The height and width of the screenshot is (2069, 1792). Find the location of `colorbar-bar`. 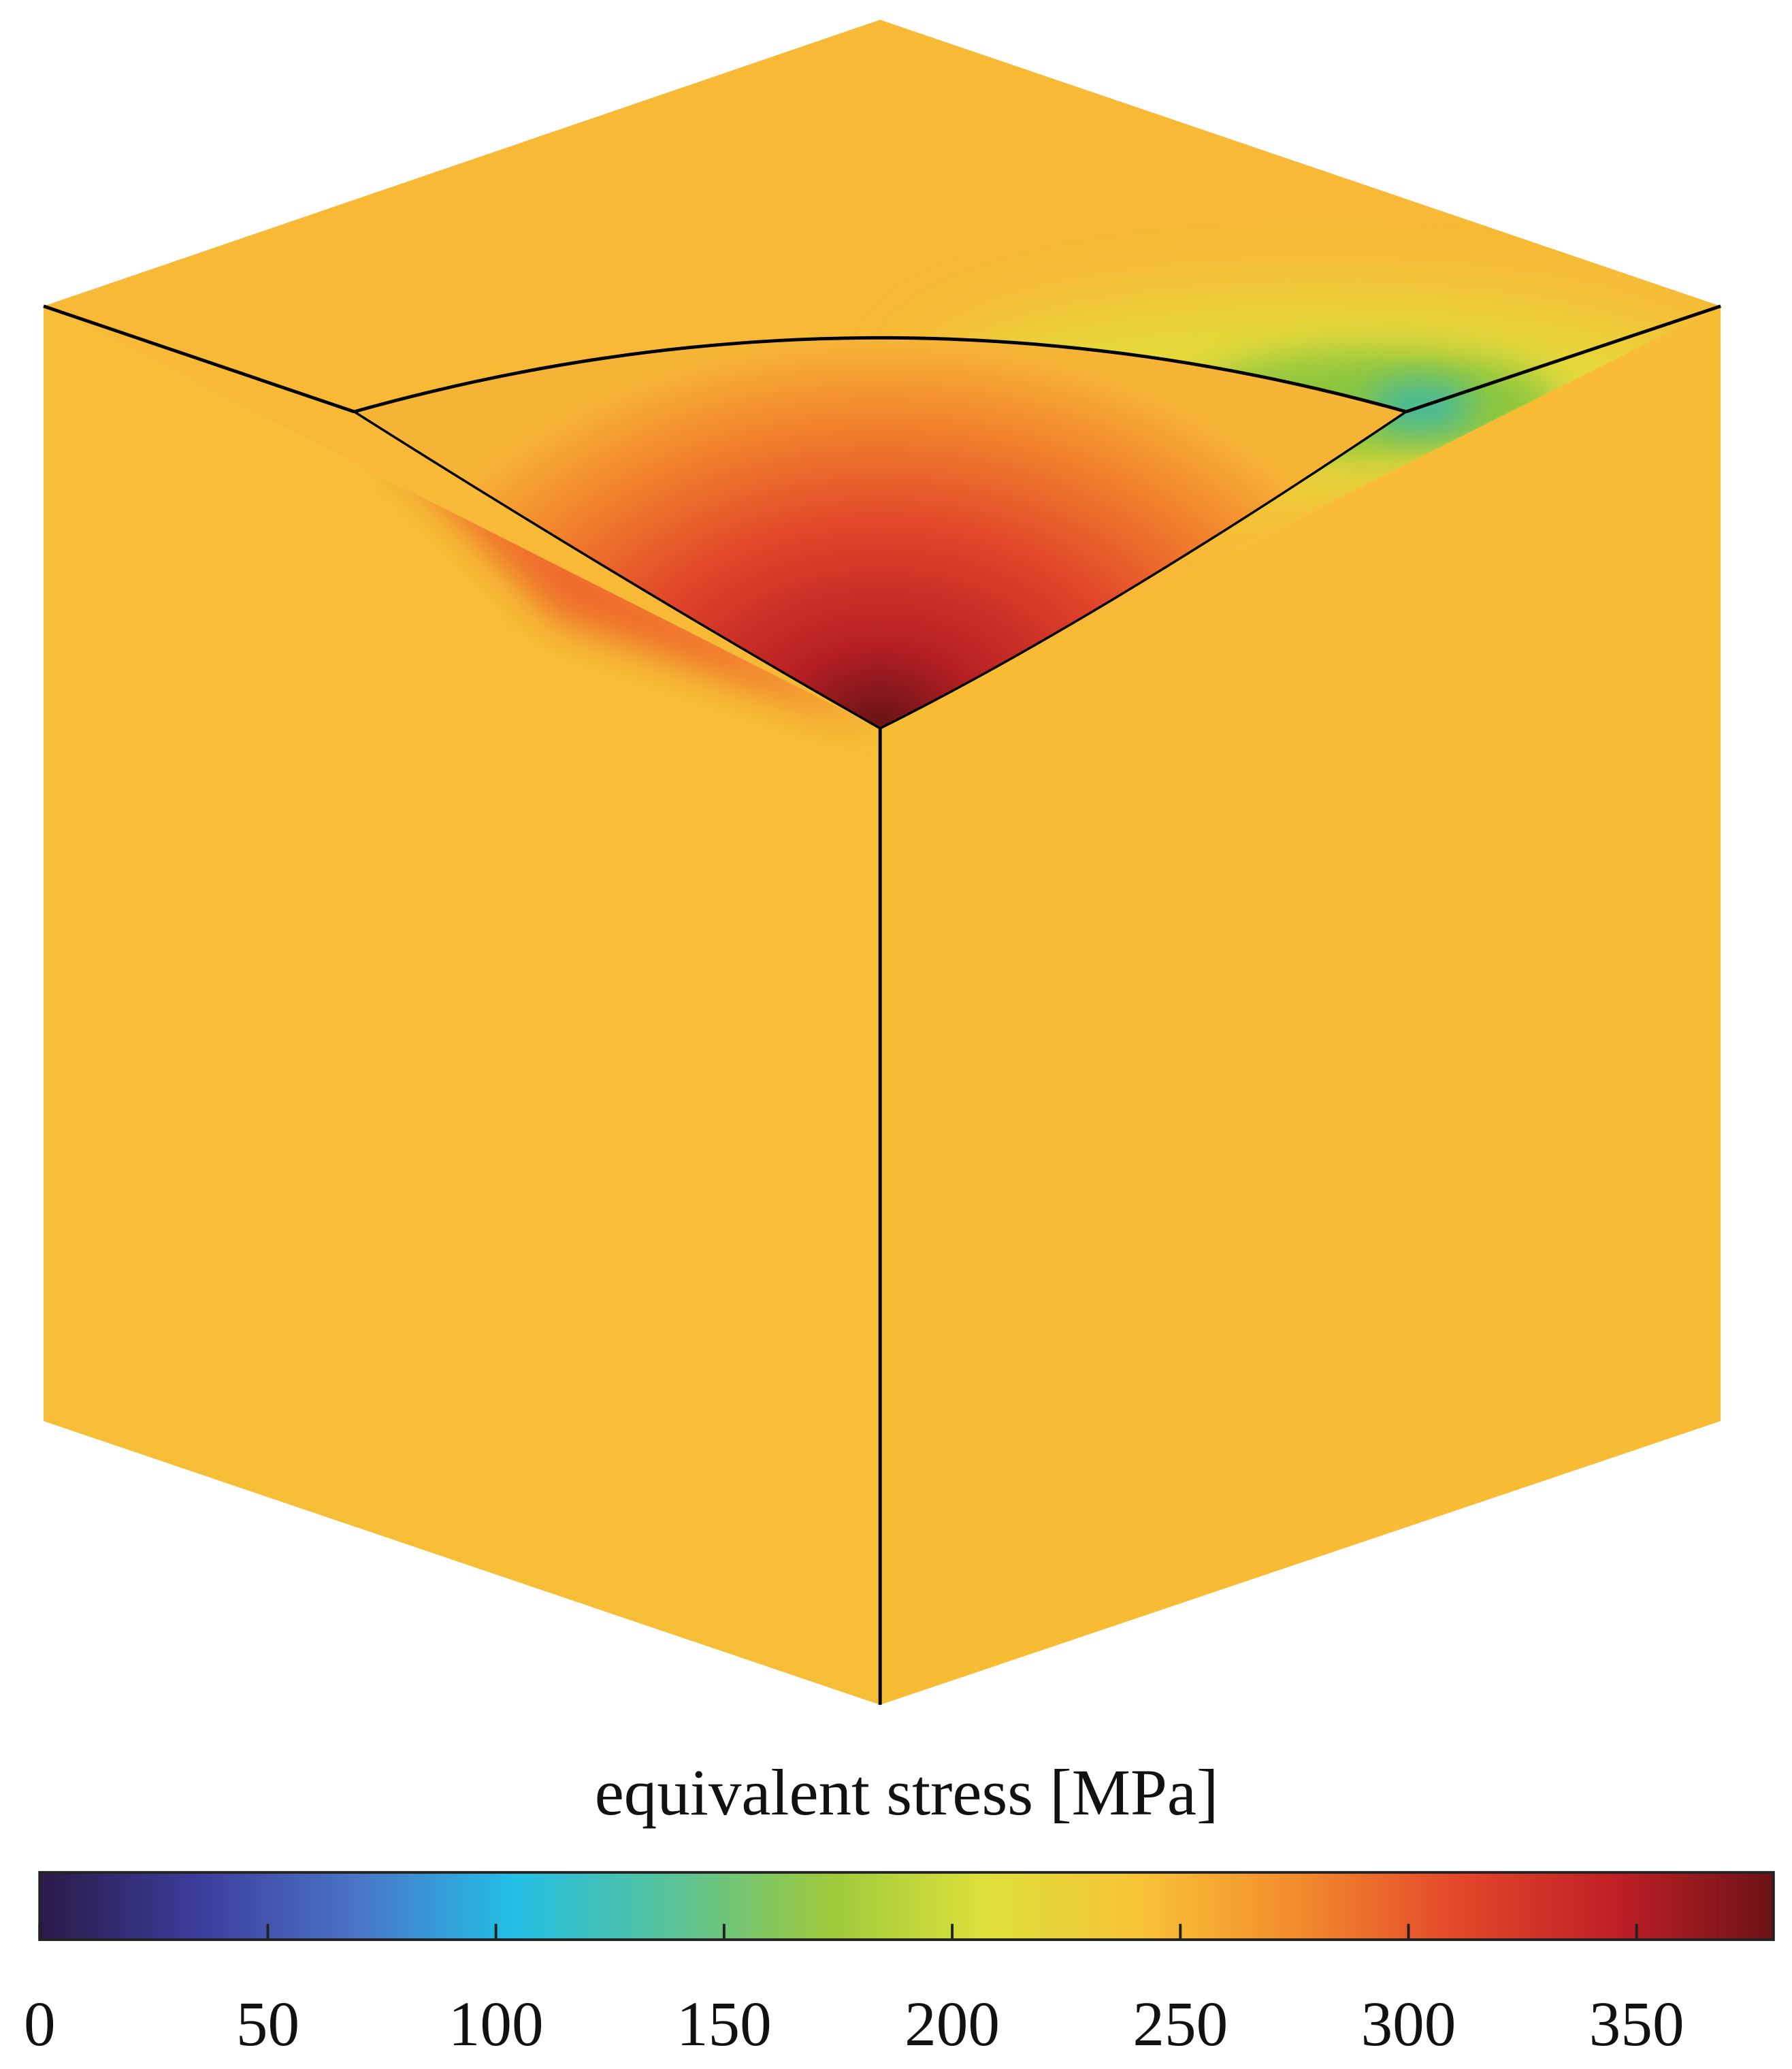

colorbar-bar is located at coordinates (906, 1906).